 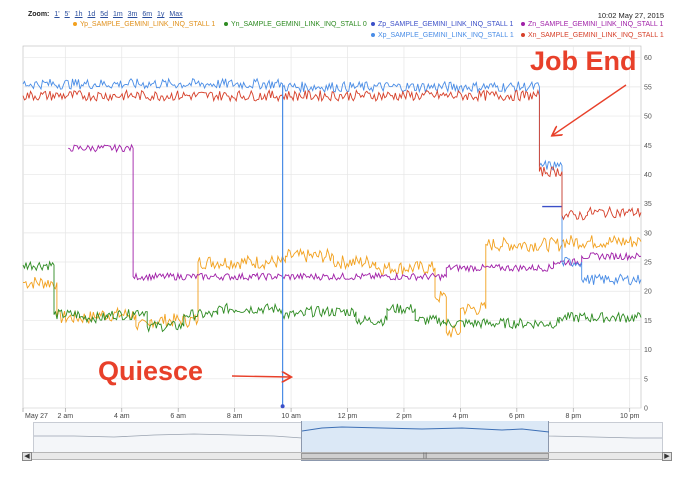 I want to click on zoom-option-1d: 1d, so click(x=91, y=14).